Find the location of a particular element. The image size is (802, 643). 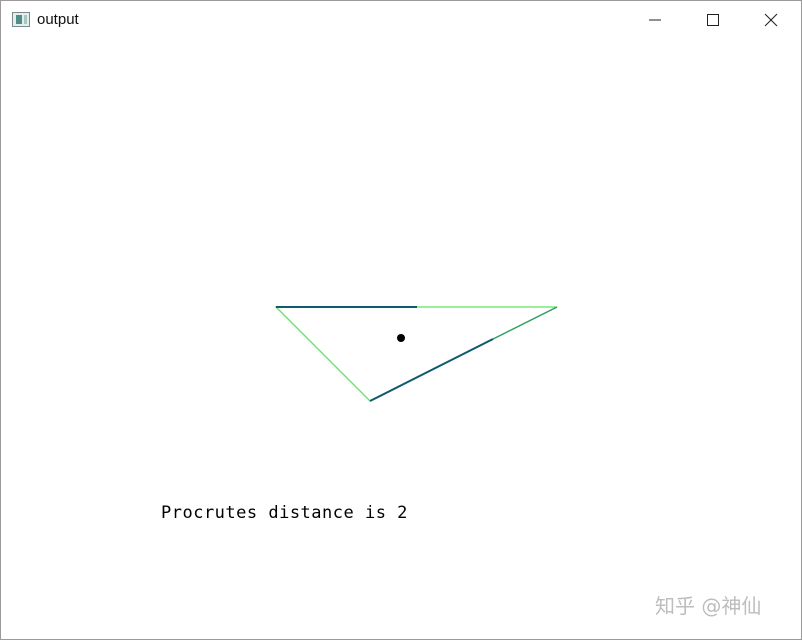

close-icon is located at coordinates (771, 20).